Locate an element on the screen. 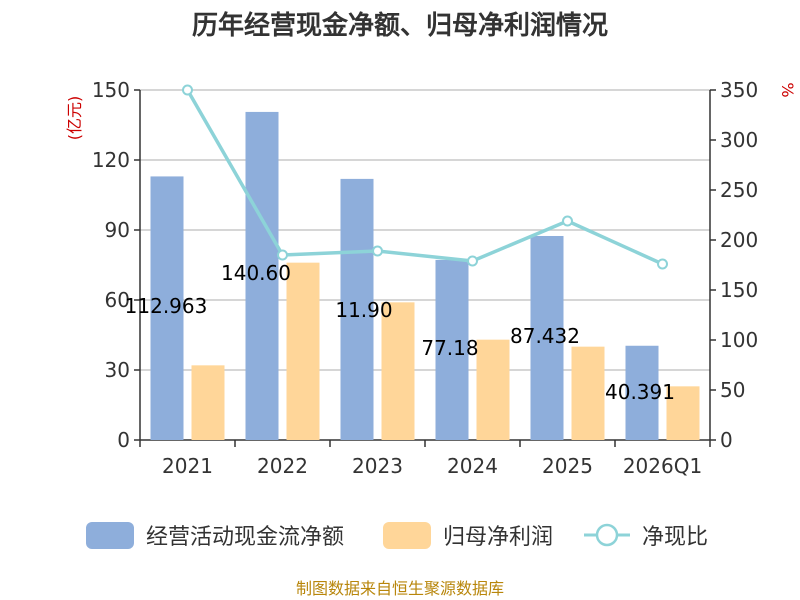 The image size is (800, 600). legend-label-operating-cash-flow: 经营活动现金流净额 is located at coordinates (245, 537).